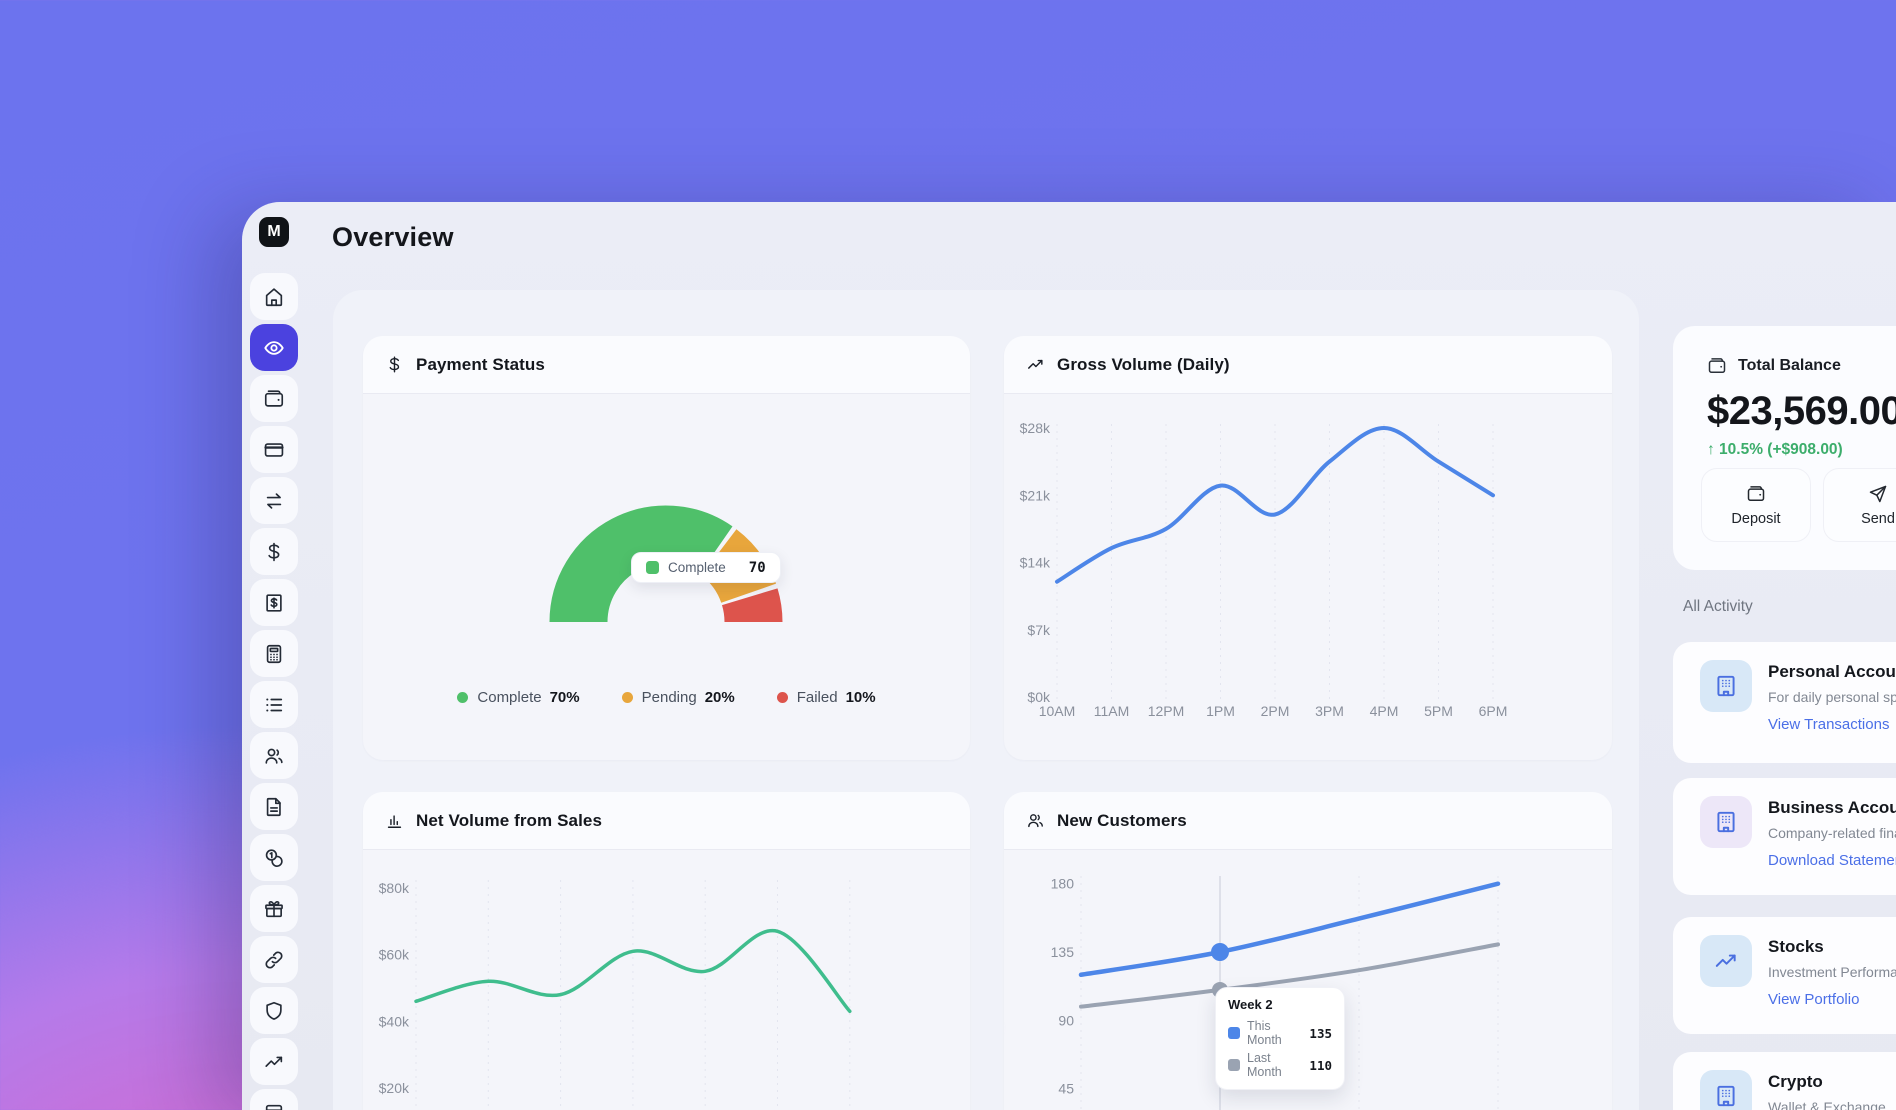  What do you see at coordinates (1832, 833) in the screenshot?
I see `activity-subtitle: Company-related finances` at bounding box center [1832, 833].